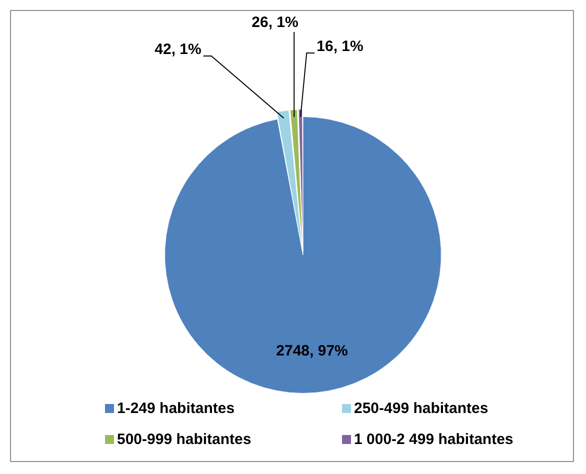  What do you see at coordinates (275, 23) in the screenshot?
I see `data-label: 26, 1%` at bounding box center [275, 23].